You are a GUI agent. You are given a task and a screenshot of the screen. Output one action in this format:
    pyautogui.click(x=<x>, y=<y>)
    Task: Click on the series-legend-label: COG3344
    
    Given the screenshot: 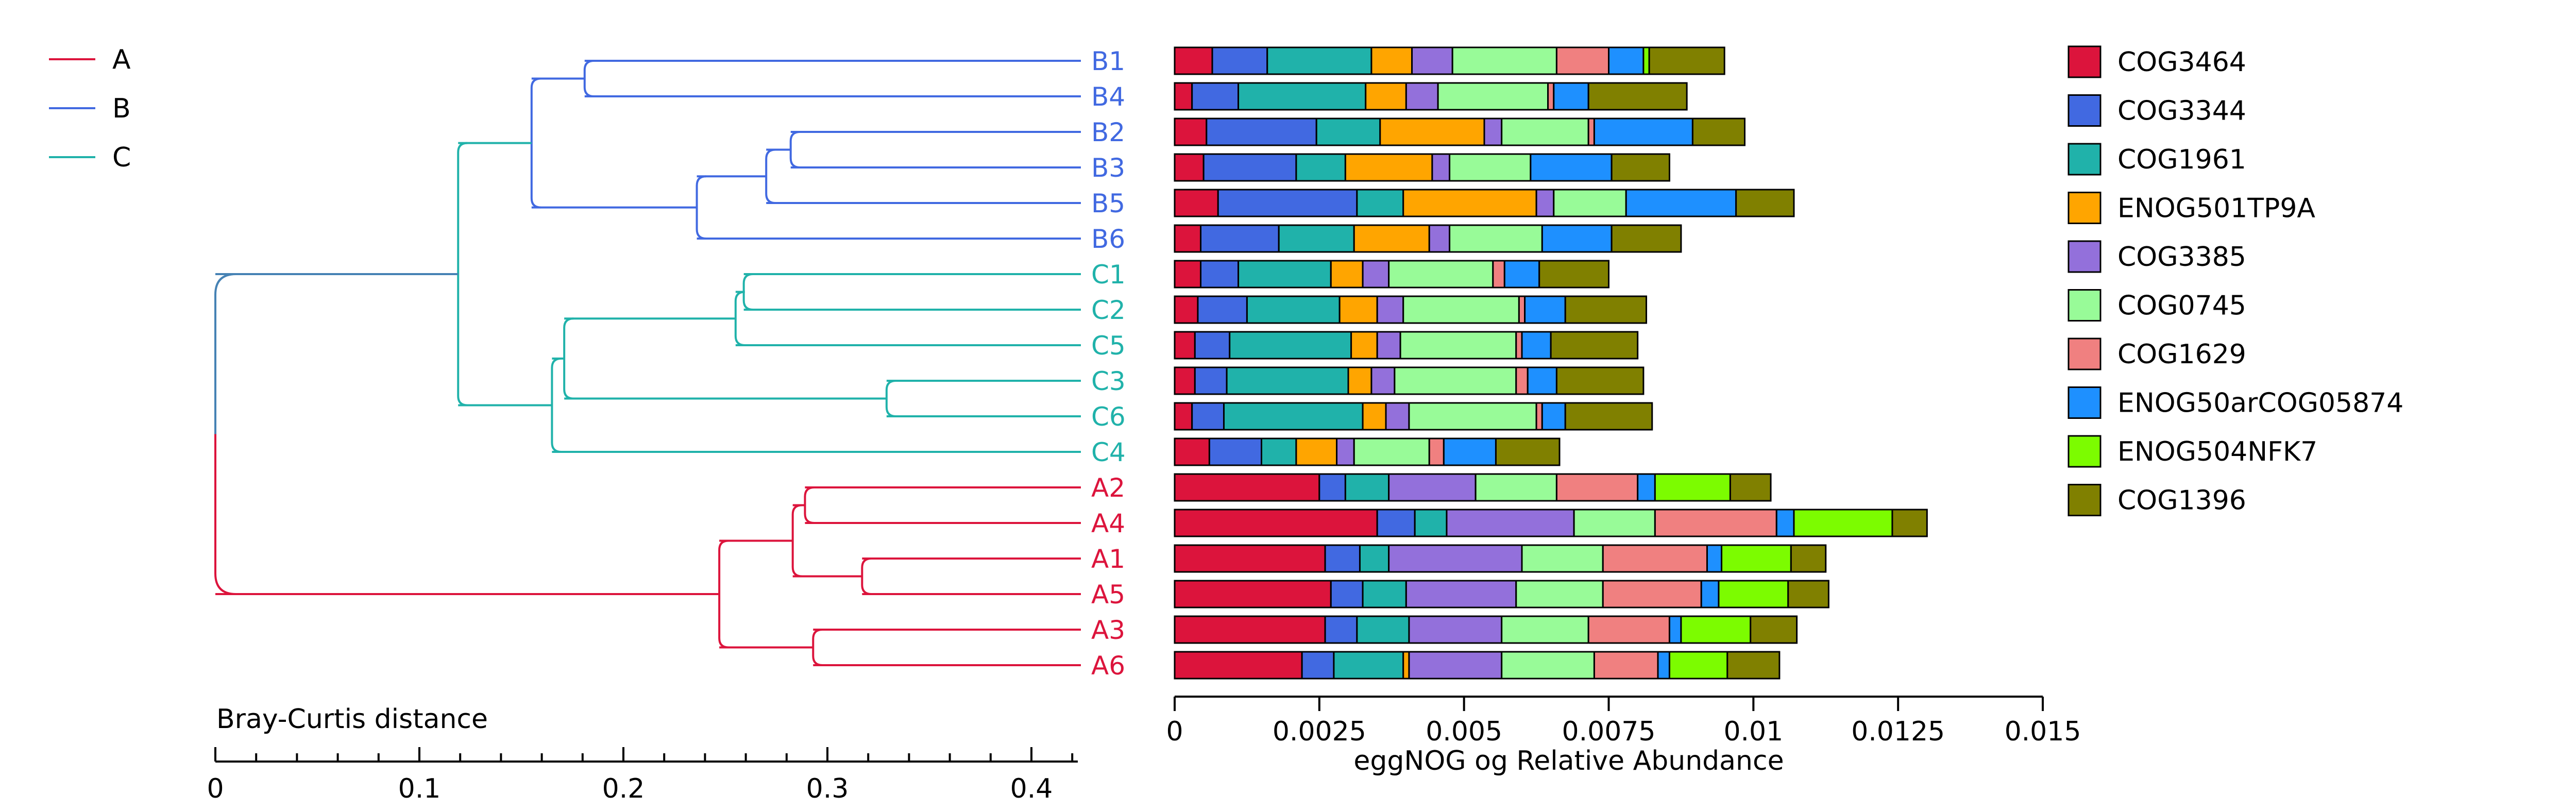 What is the action you would take?
    pyautogui.click(x=2181, y=112)
    